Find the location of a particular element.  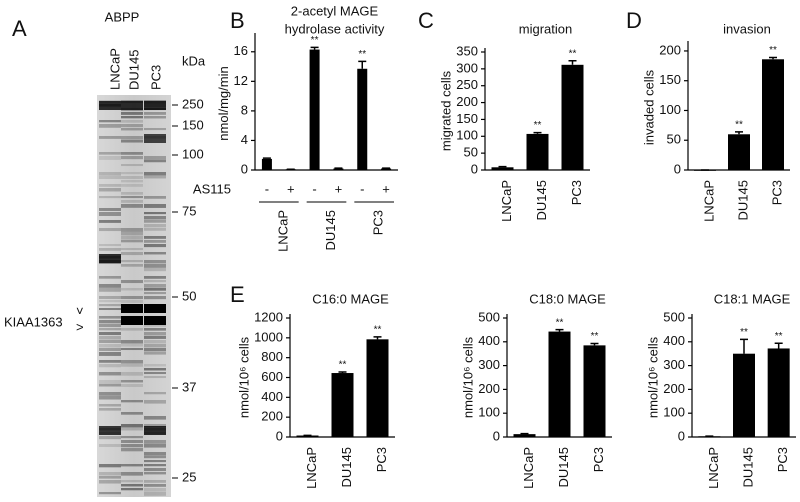

marker-labels: 250 150 100 75 50 37 25 is located at coordinates (188, 290).